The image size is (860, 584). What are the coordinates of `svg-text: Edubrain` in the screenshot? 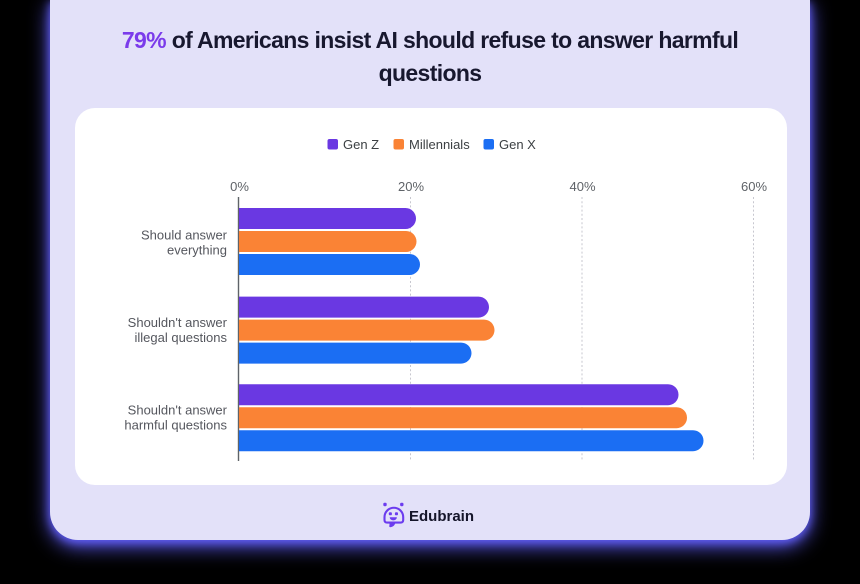 It's located at (441, 516).